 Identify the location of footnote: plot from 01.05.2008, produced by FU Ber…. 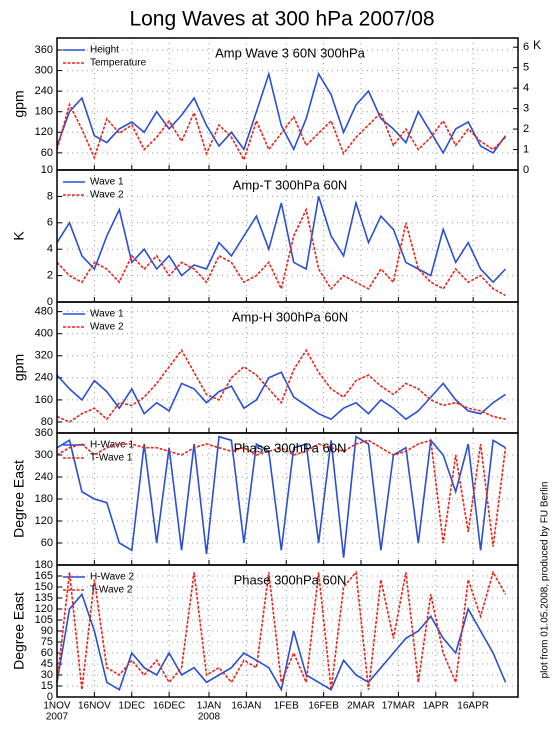
(545, 580).